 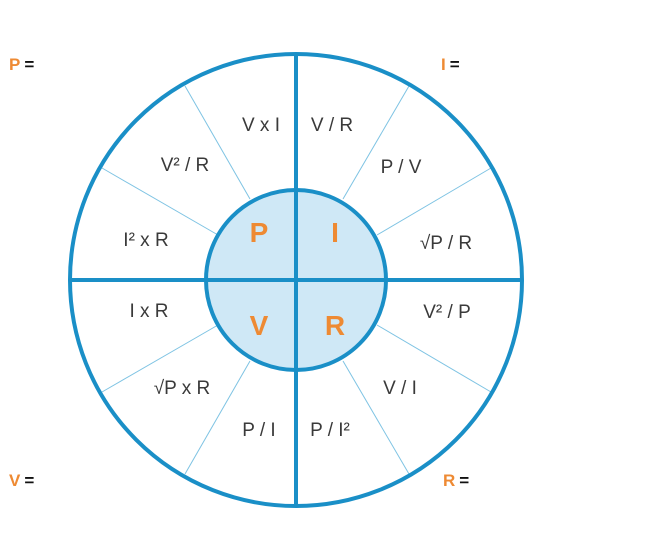 What do you see at coordinates (335, 325) in the screenshot?
I see `center-letter-r: R` at bounding box center [335, 325].